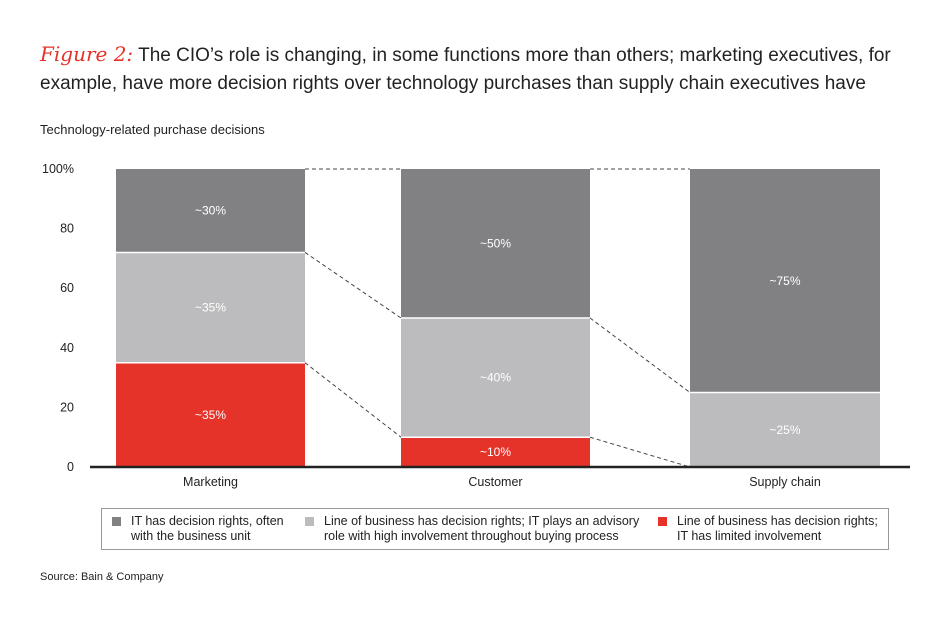  I want to click on source-note: Source: Bain & Company, so click(102, 577).